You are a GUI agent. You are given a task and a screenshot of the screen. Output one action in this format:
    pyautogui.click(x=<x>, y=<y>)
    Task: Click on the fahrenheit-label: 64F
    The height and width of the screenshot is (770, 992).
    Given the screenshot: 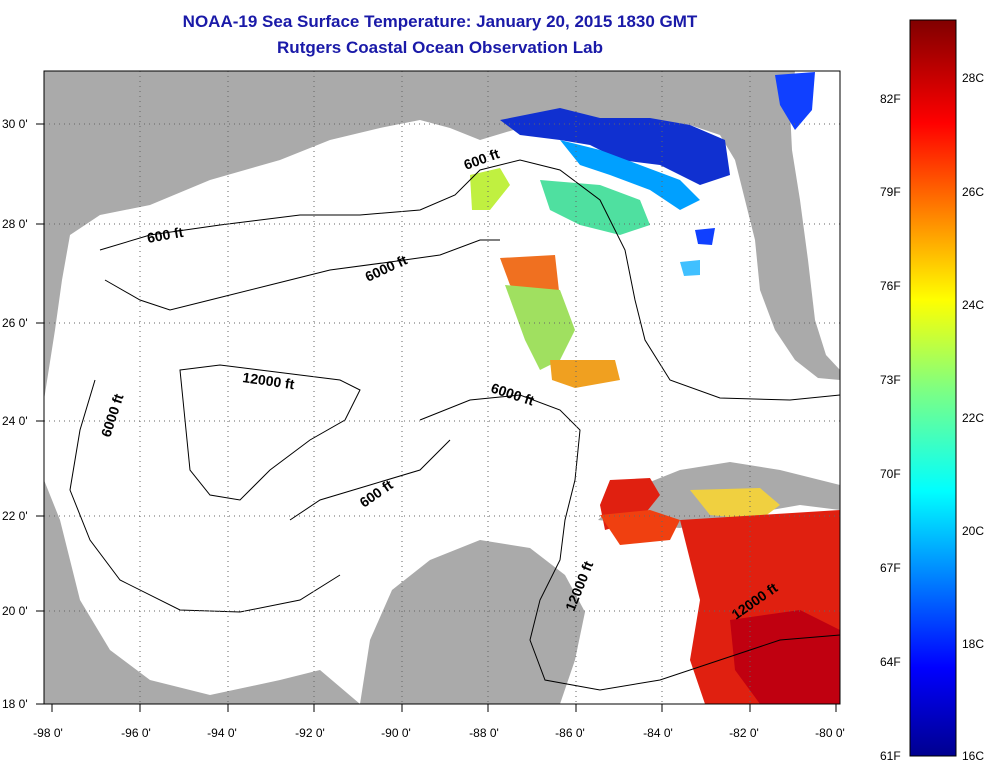 What is the action you would take?
    pyautogui.click(x=890, y=662)
    